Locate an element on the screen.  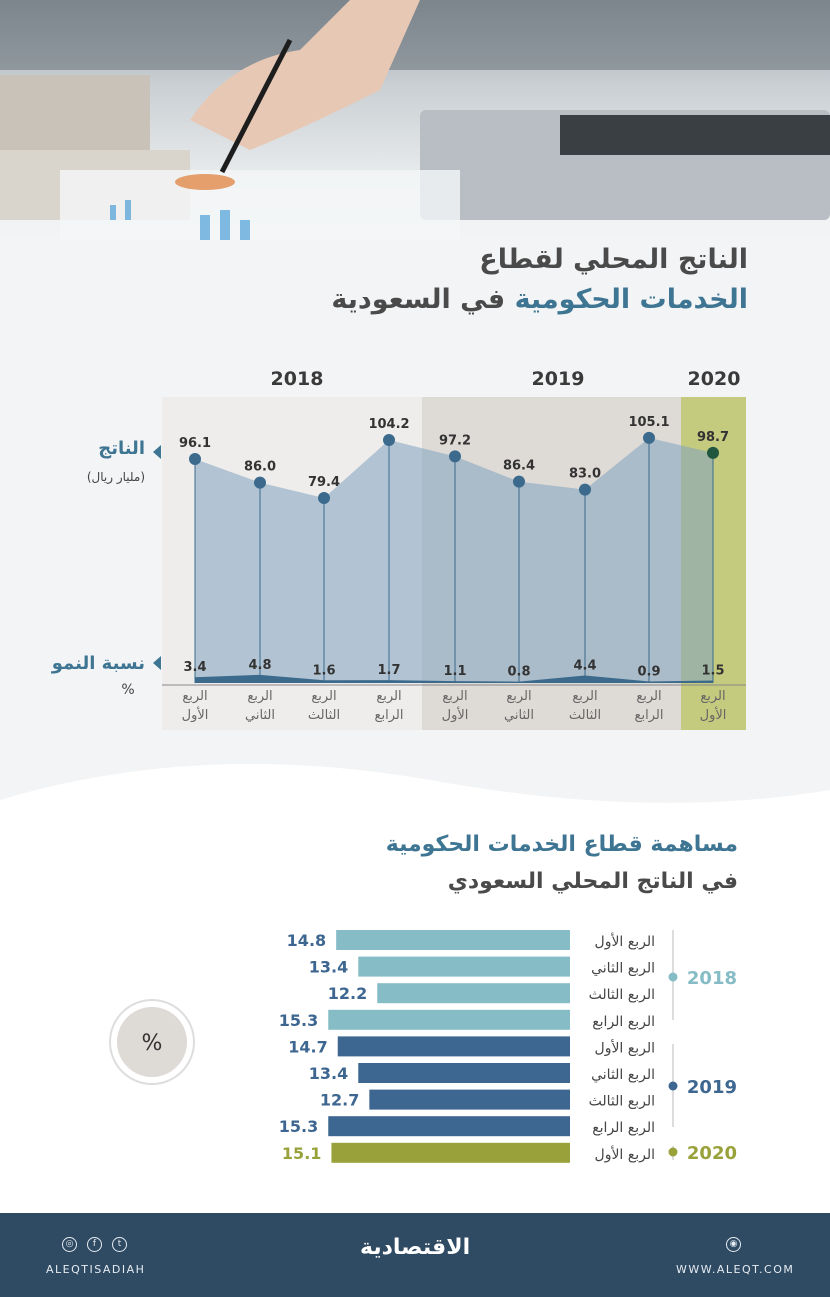
gdp-value-label: 86.0 is located at coordinates (260, 467).